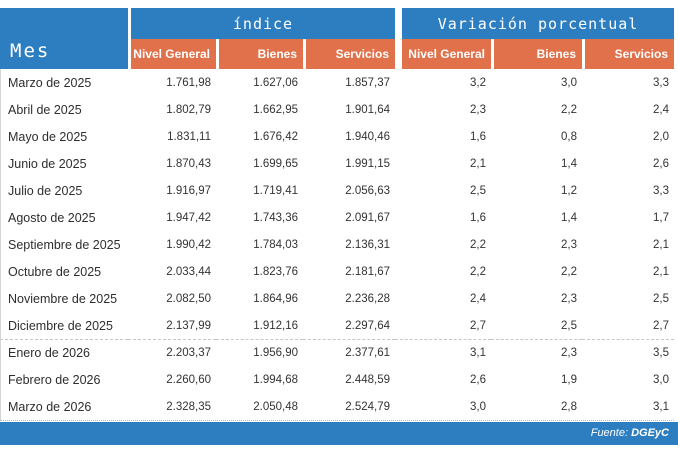  What do you see at coordinates (536, 54) in the screenshot?
I see `col-header-variacion-bienes: Bienes` at bounding box center [536, 54].